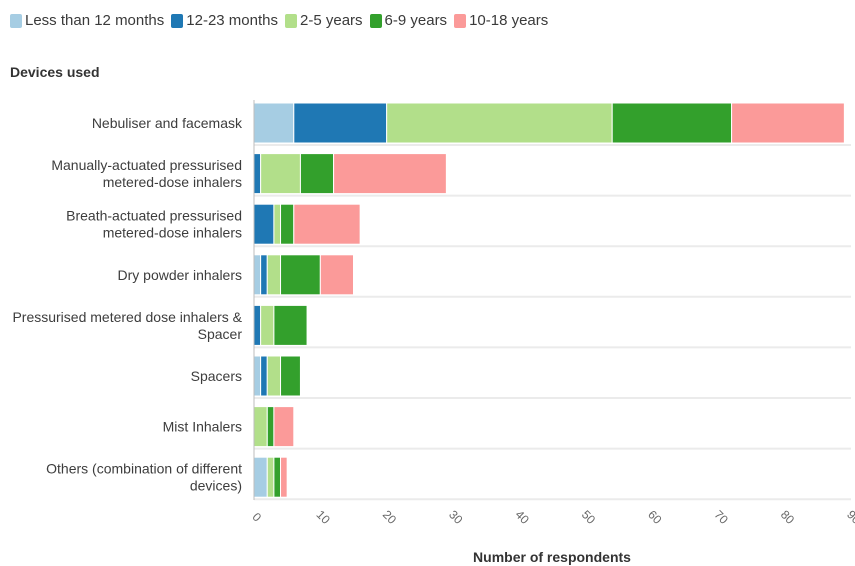  I want to click on x-tick-label: 10, so click(323, 517).